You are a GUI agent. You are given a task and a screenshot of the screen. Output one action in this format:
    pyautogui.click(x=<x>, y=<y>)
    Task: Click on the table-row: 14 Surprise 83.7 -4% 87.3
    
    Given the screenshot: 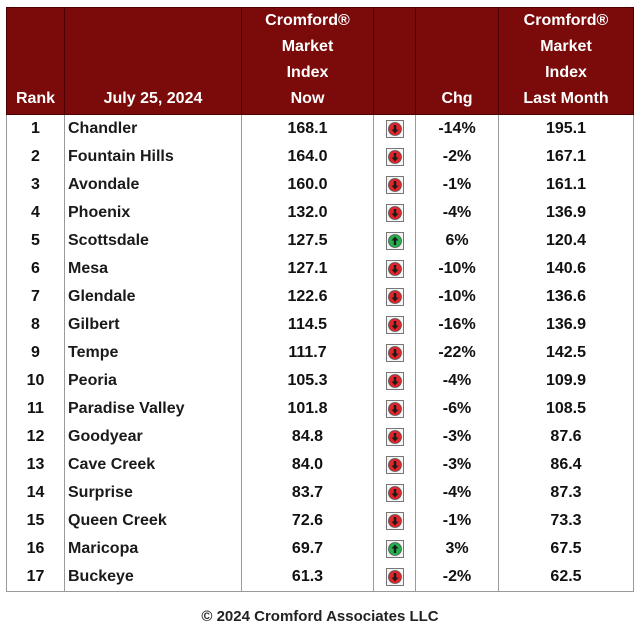 What is the action you would take?
    pyautogui.click(x=320, y=493)
    